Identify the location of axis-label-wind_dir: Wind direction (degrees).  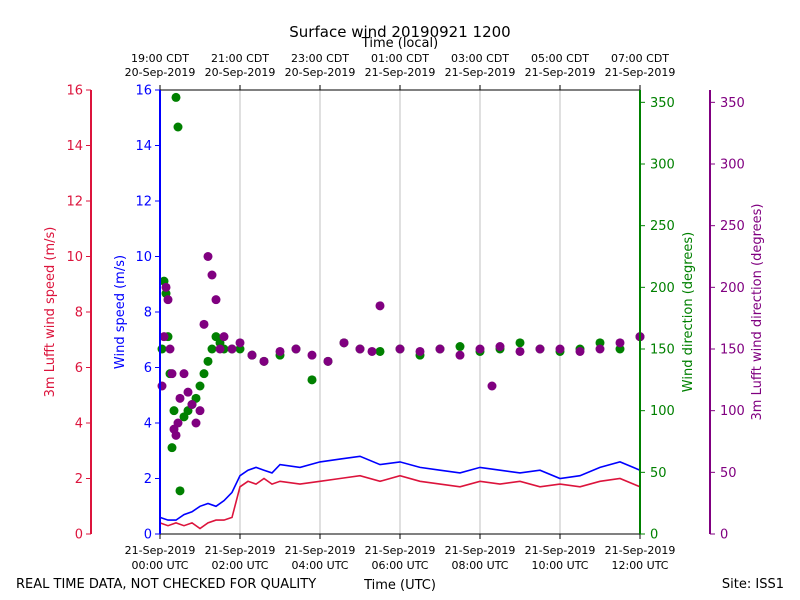
(688, 312).